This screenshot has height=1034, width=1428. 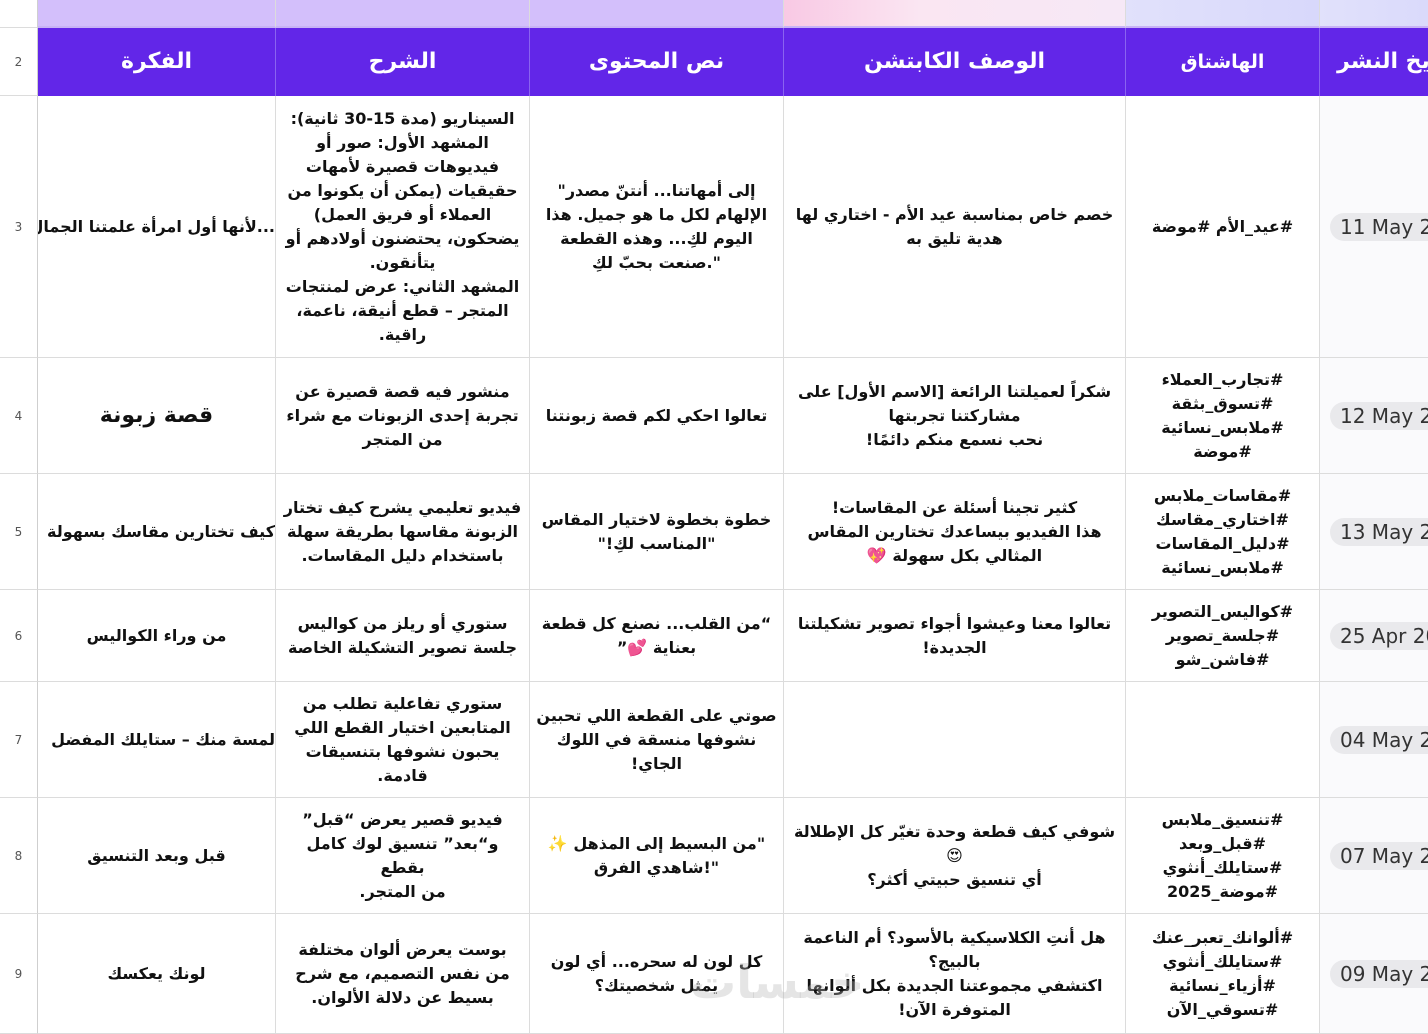 What do you see at coordinates (657, 636) in the screenshot?
I see `cell-content-text: “من القلب... نصنع كل قطعة بعناية 💕”` at bounding box center [657, 636].